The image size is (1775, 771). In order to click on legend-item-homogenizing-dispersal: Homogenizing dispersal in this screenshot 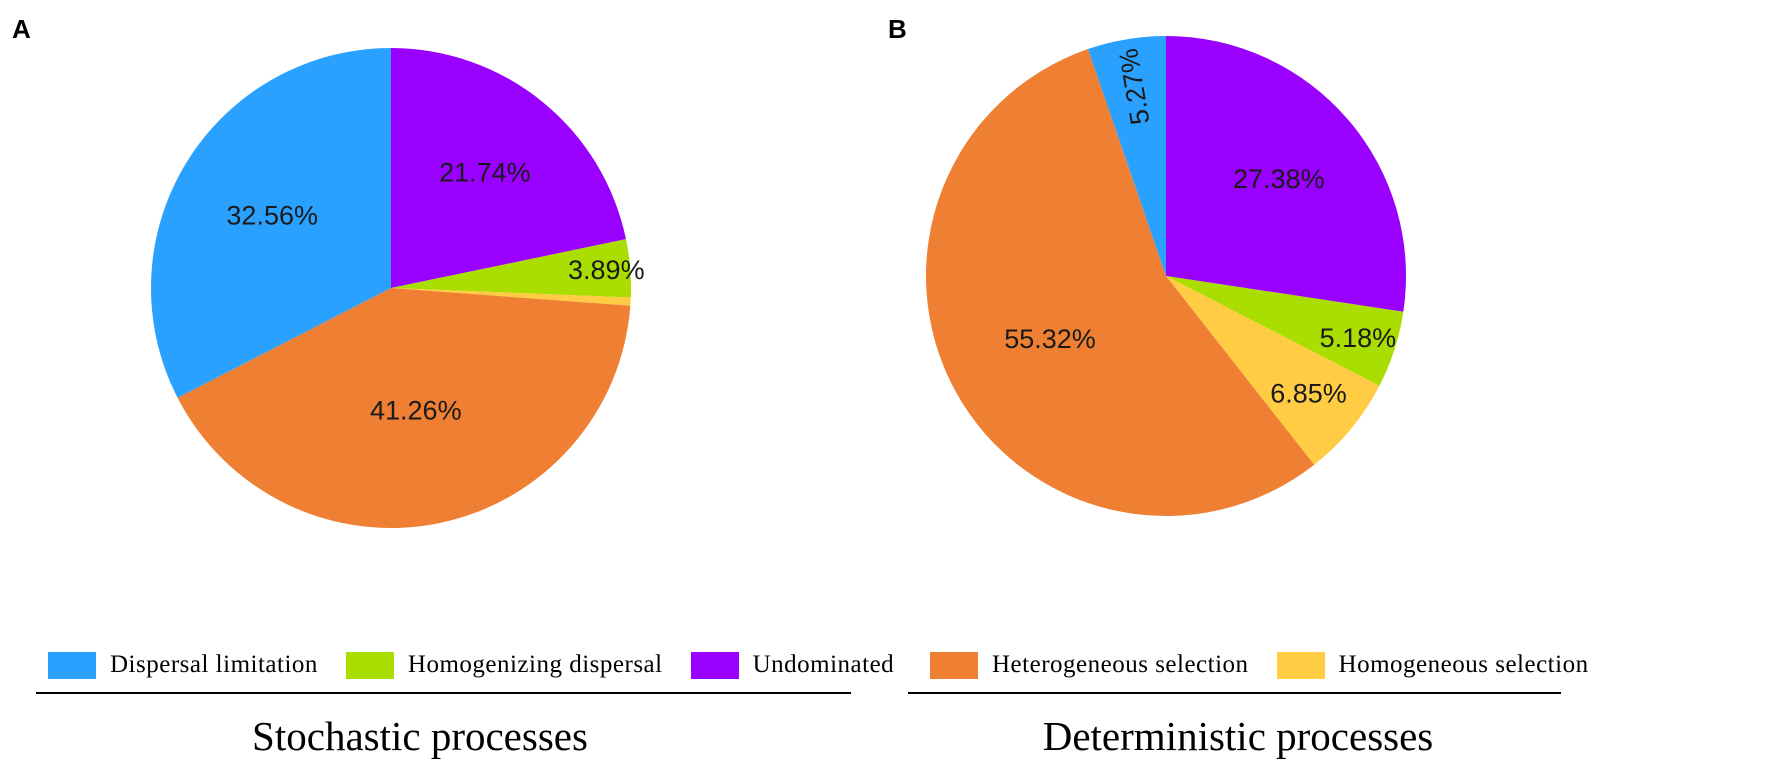, I will do `click(504, 665)`.